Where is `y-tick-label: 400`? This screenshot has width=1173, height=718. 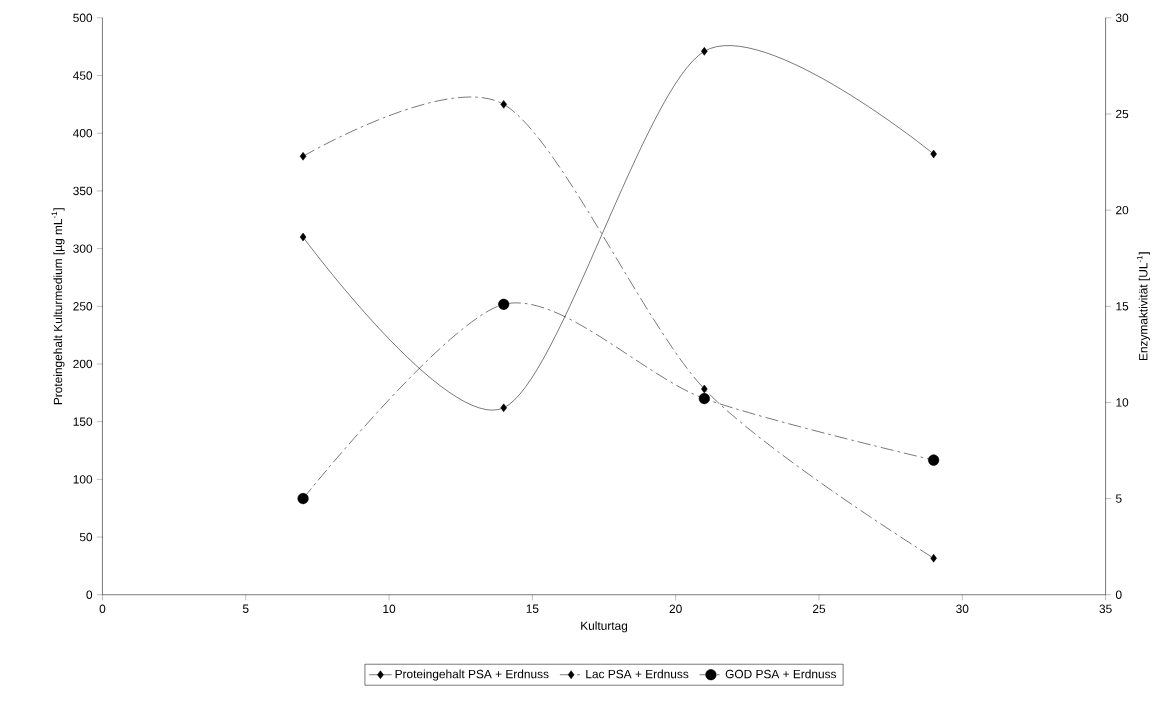
y-tick-label: 400 is located at coordinates (83, 133).